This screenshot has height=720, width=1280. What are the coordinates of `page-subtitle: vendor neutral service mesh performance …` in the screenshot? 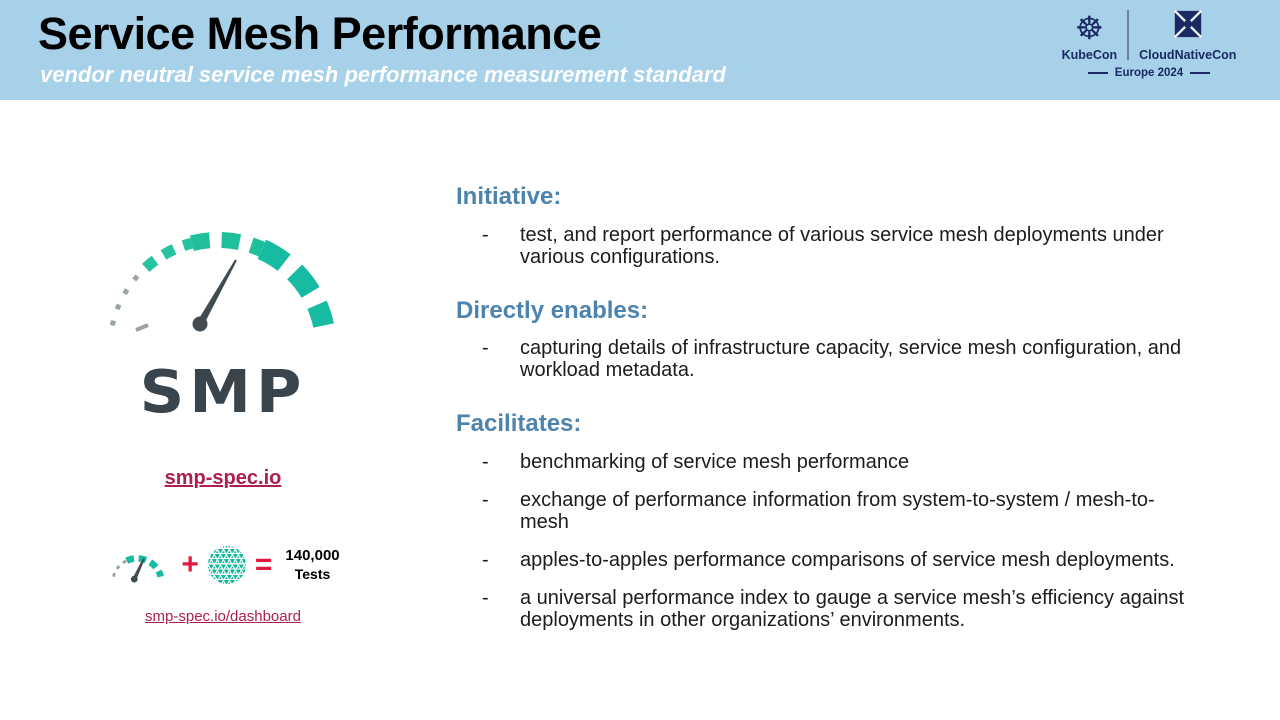 It's located at (383, 74).